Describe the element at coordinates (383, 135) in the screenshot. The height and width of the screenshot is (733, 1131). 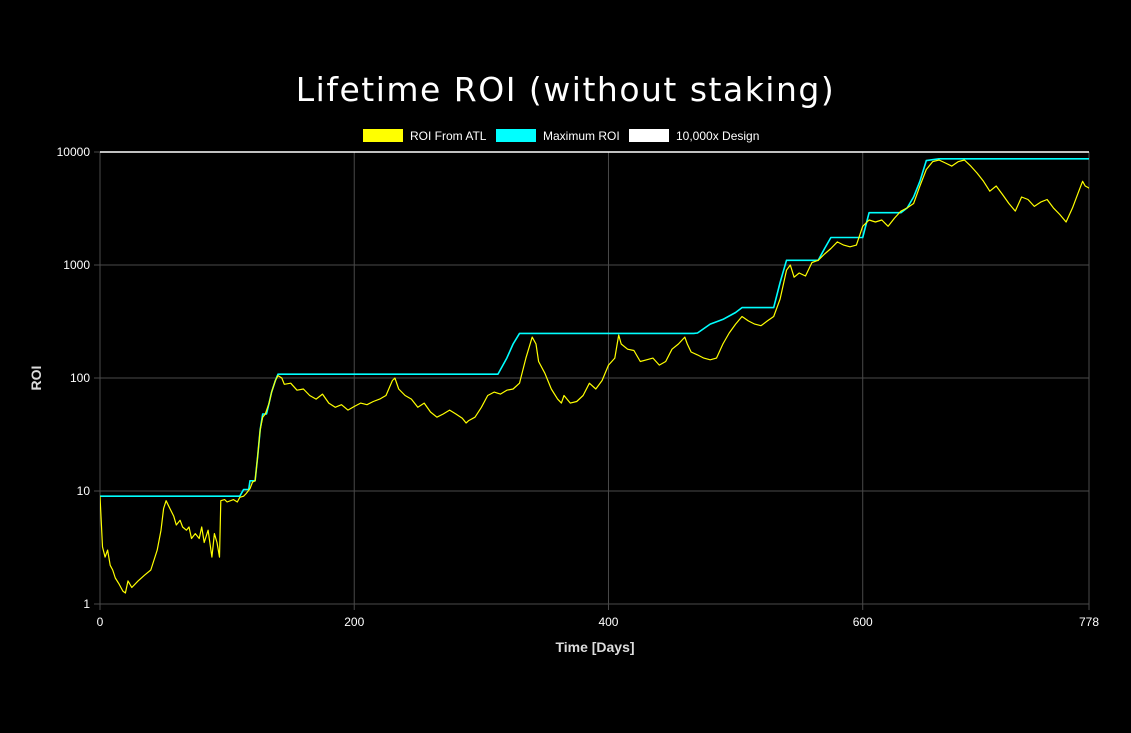
I see `legend-swatch-roi-from-atl` at that location.